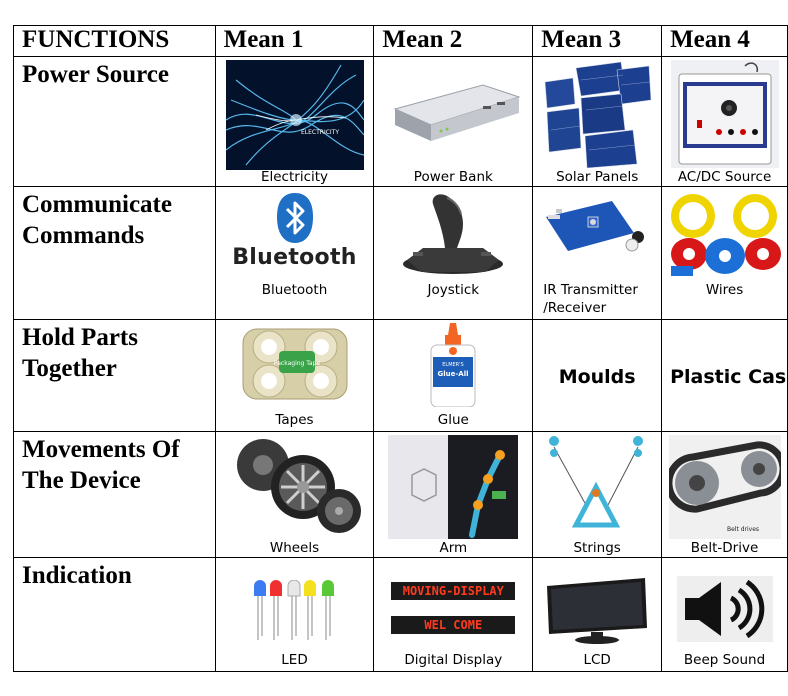  I want to click on mean-wheels: Wheels, so click(294, 494).